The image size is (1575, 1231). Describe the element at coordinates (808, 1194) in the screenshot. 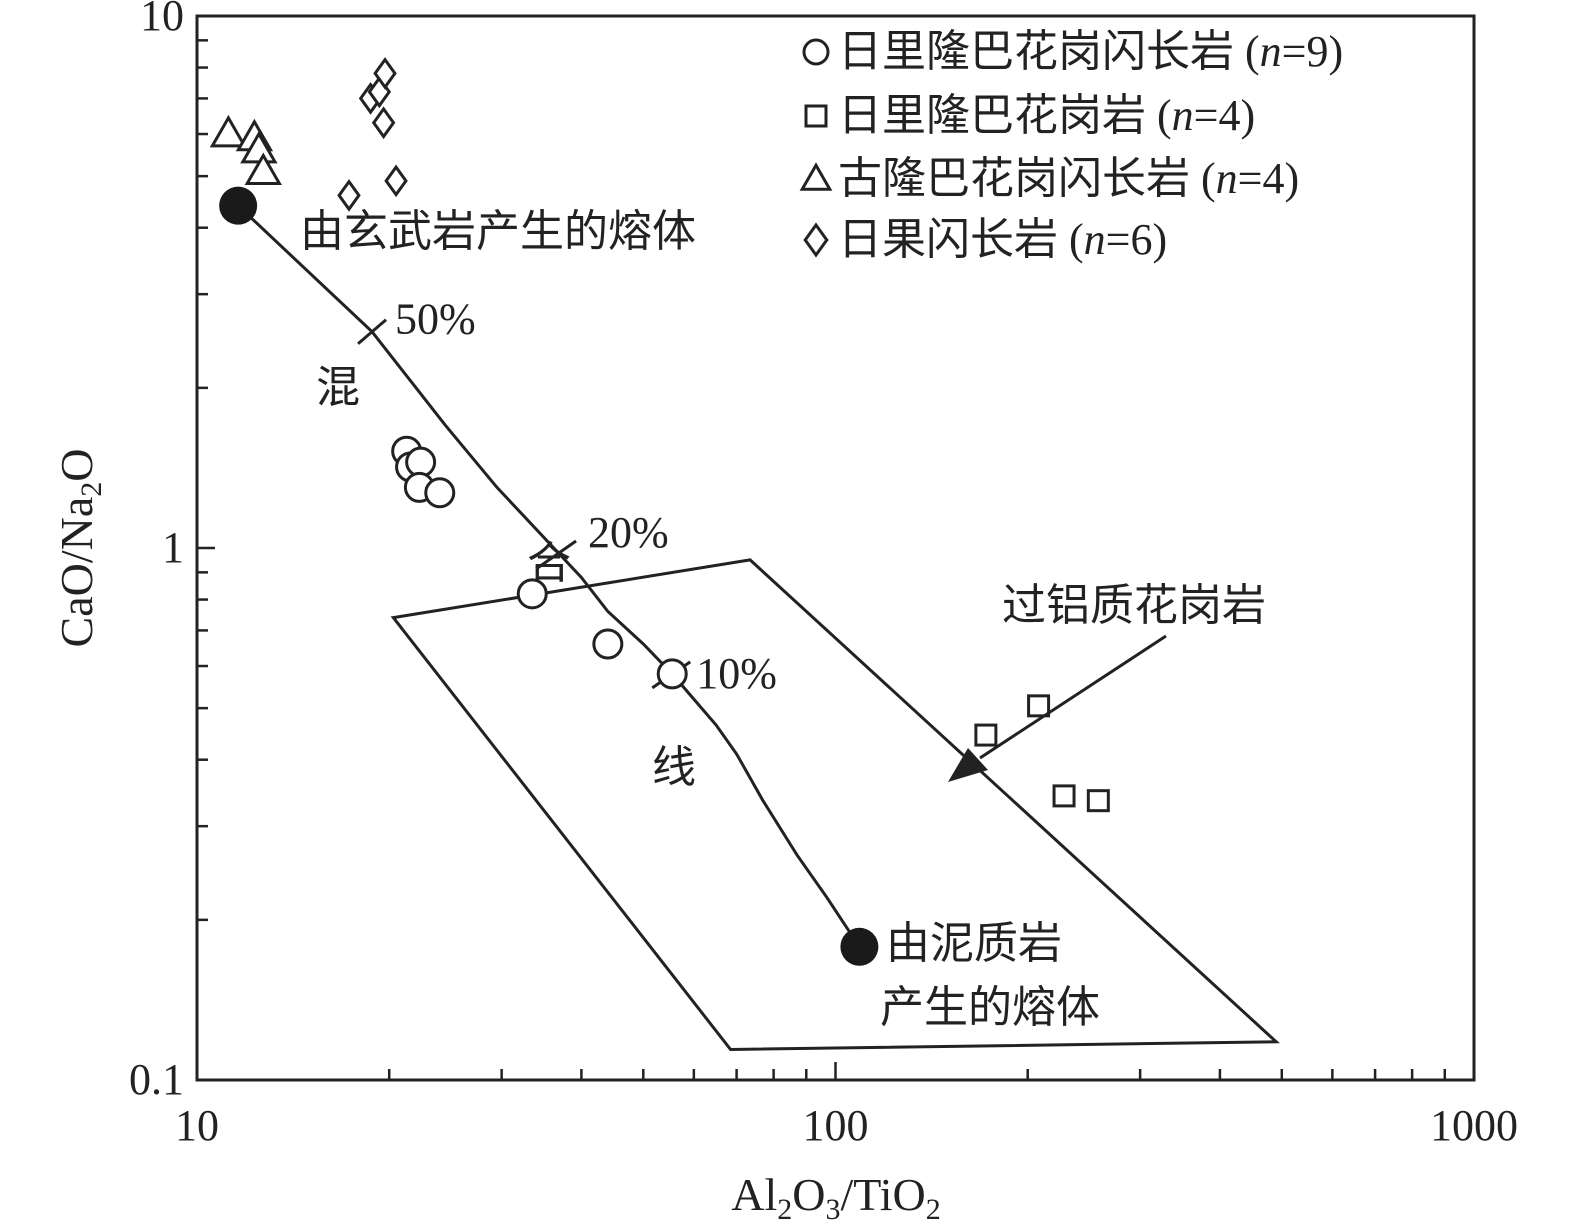

I see `x-title-part: O` at that location.